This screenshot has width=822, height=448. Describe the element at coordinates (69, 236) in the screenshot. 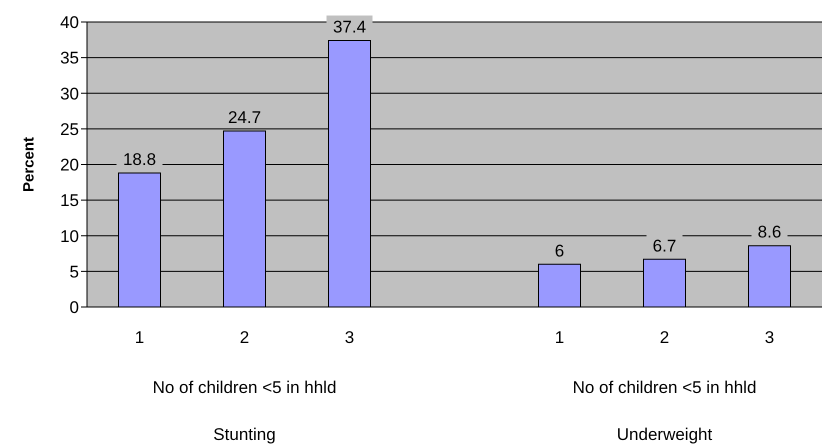

I see `y-tick-label: 10` at that location.